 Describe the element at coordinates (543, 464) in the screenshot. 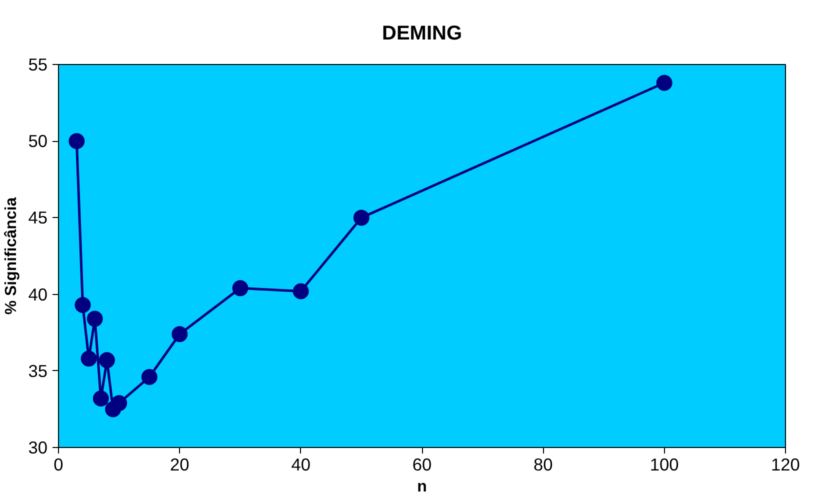

I see `x-tick-label: 80` at that location.